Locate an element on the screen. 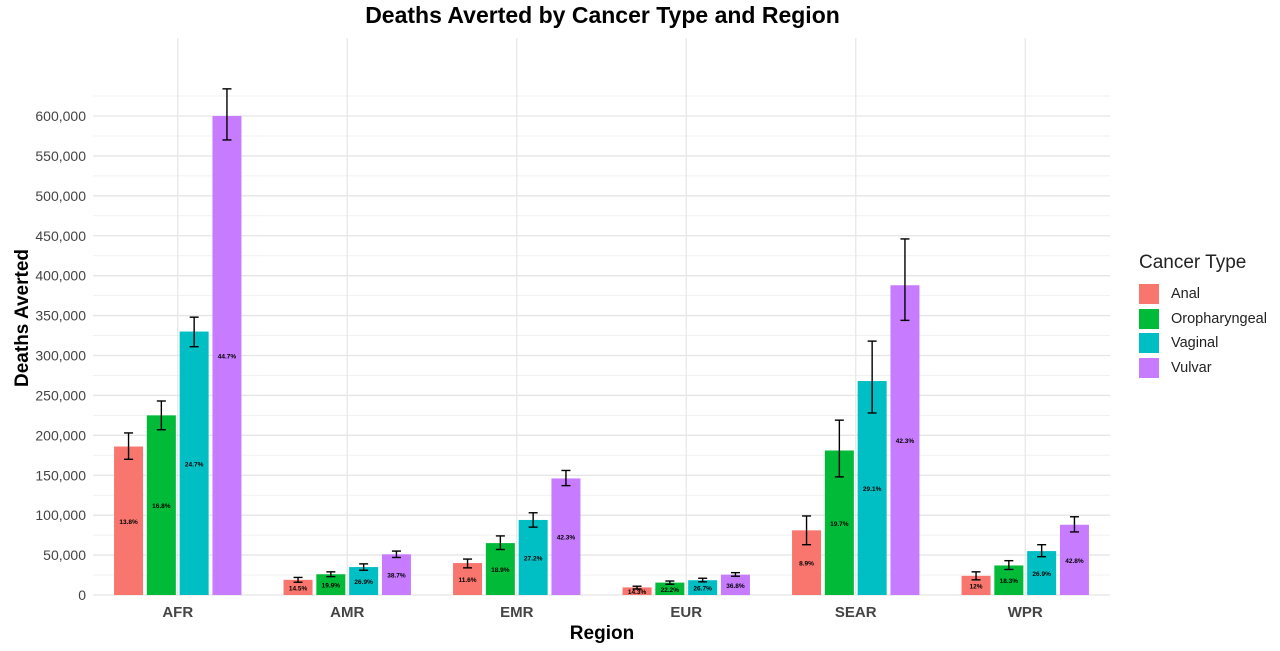 This screenshot has height=651, width=1280. data-label: 18.9% is located at coordinates (500, 570).